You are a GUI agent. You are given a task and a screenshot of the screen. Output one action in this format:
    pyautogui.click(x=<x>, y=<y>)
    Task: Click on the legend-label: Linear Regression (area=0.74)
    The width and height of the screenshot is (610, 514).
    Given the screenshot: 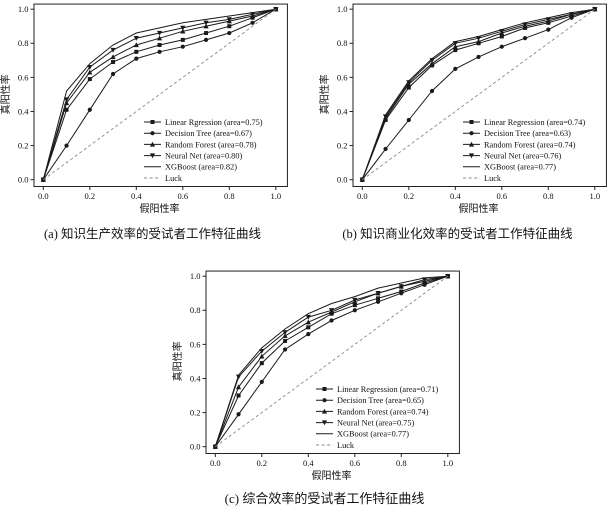 What is the action you would take?
    pyautogui.click(x=534, y=122)
    